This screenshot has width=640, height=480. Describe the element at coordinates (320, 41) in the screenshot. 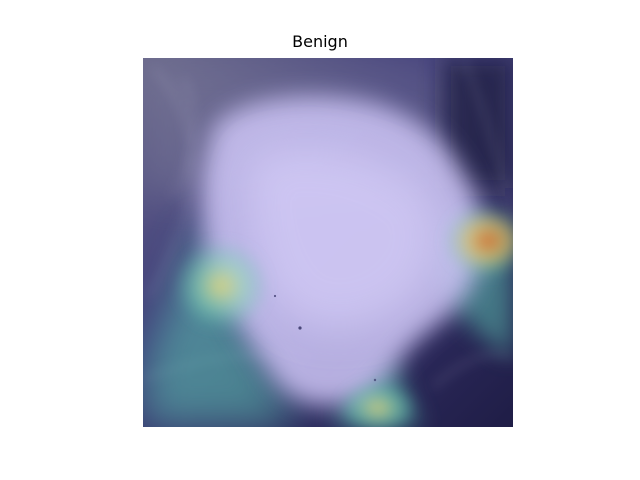

I see `figure-title: Benign` at that location.